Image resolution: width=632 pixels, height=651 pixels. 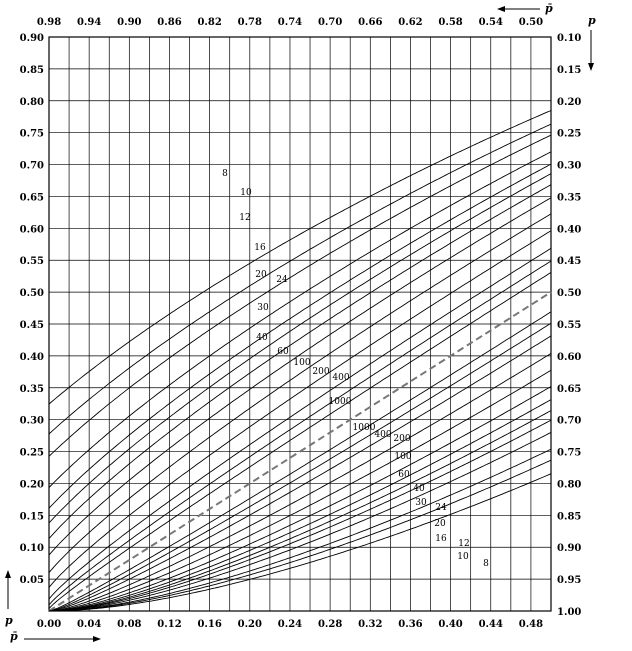 What do you see at coordinates (569, 484) in the screenshot?
I see `right-tick-label: 0.80` at bounding box center [569, 484].